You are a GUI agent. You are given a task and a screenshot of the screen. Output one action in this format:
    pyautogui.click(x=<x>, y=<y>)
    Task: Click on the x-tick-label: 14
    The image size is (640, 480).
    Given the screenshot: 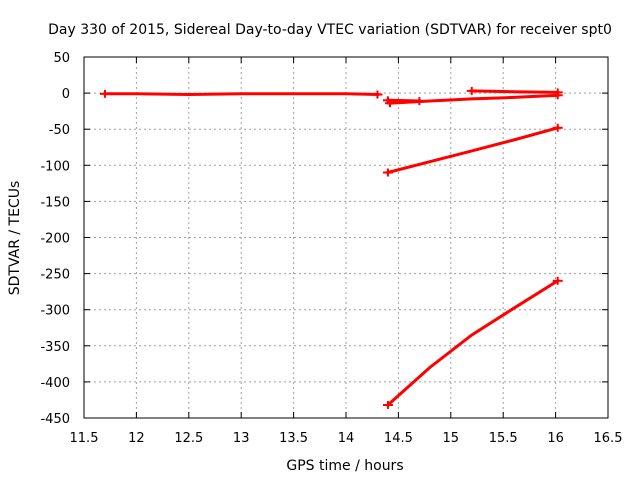 What is the action you would take?
    pyautogui.click(x=346, y=438)
    